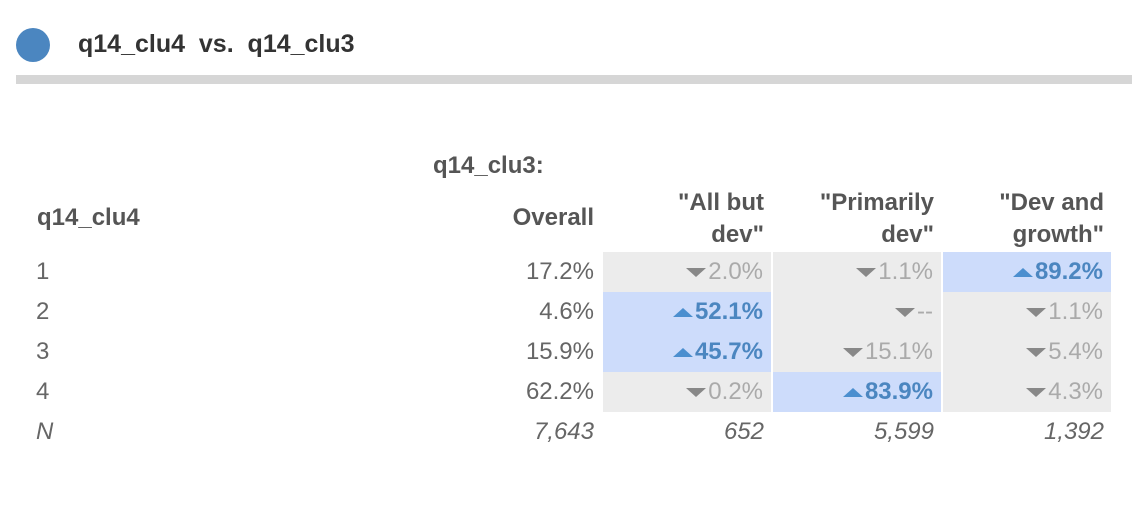  I want to click on table-cell: 0.2%, so click(687, 392).